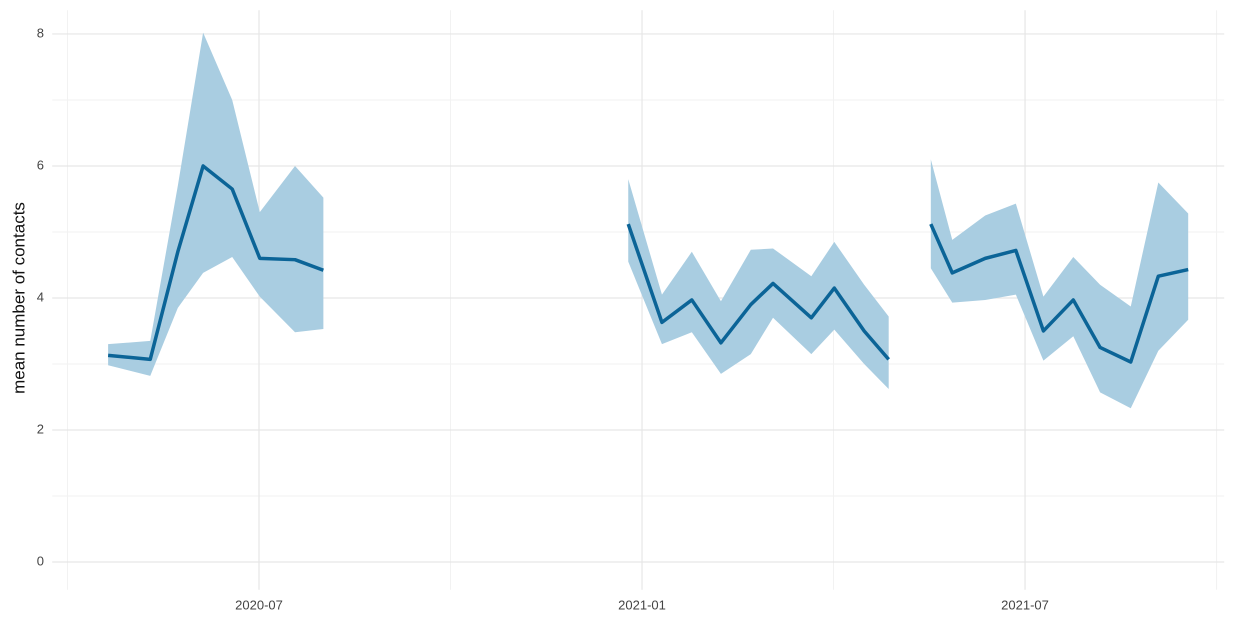  I want to click on y-tick-label: 0, so click(40, 560).